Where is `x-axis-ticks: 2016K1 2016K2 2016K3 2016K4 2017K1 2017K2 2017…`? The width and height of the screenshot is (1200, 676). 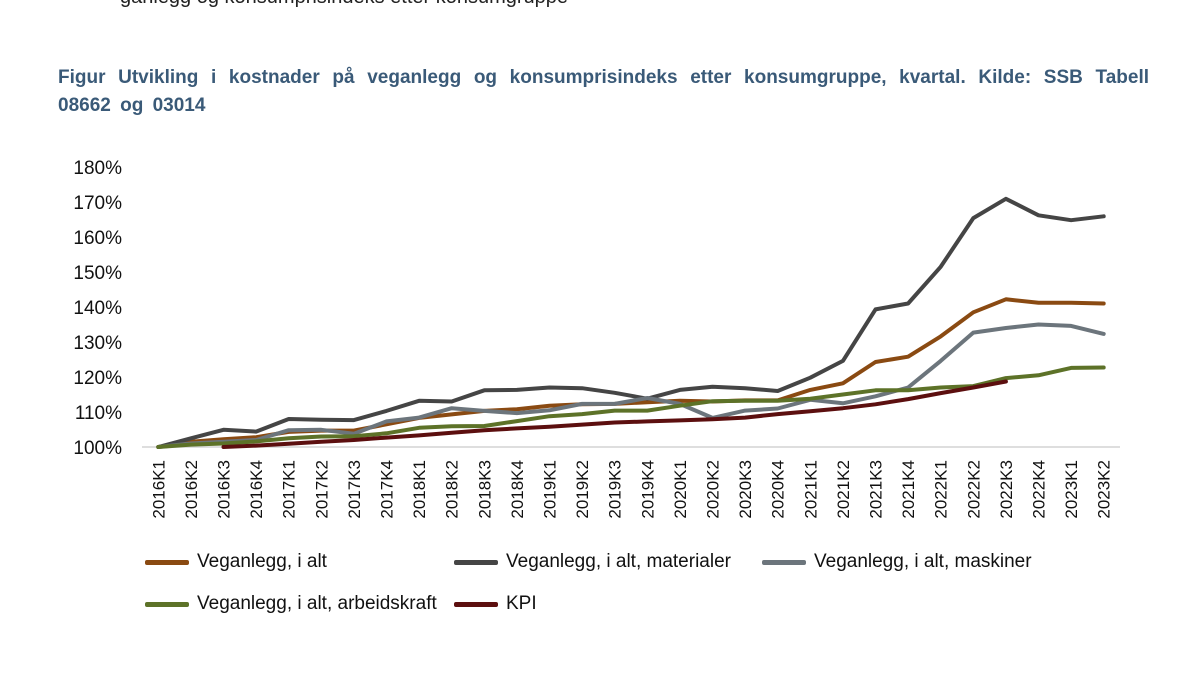
x-axis-ticks: 2016K1 2016K2 2016K3 2016K4 2017K1 2017K2 2017… is located at coordinates (631, 489).